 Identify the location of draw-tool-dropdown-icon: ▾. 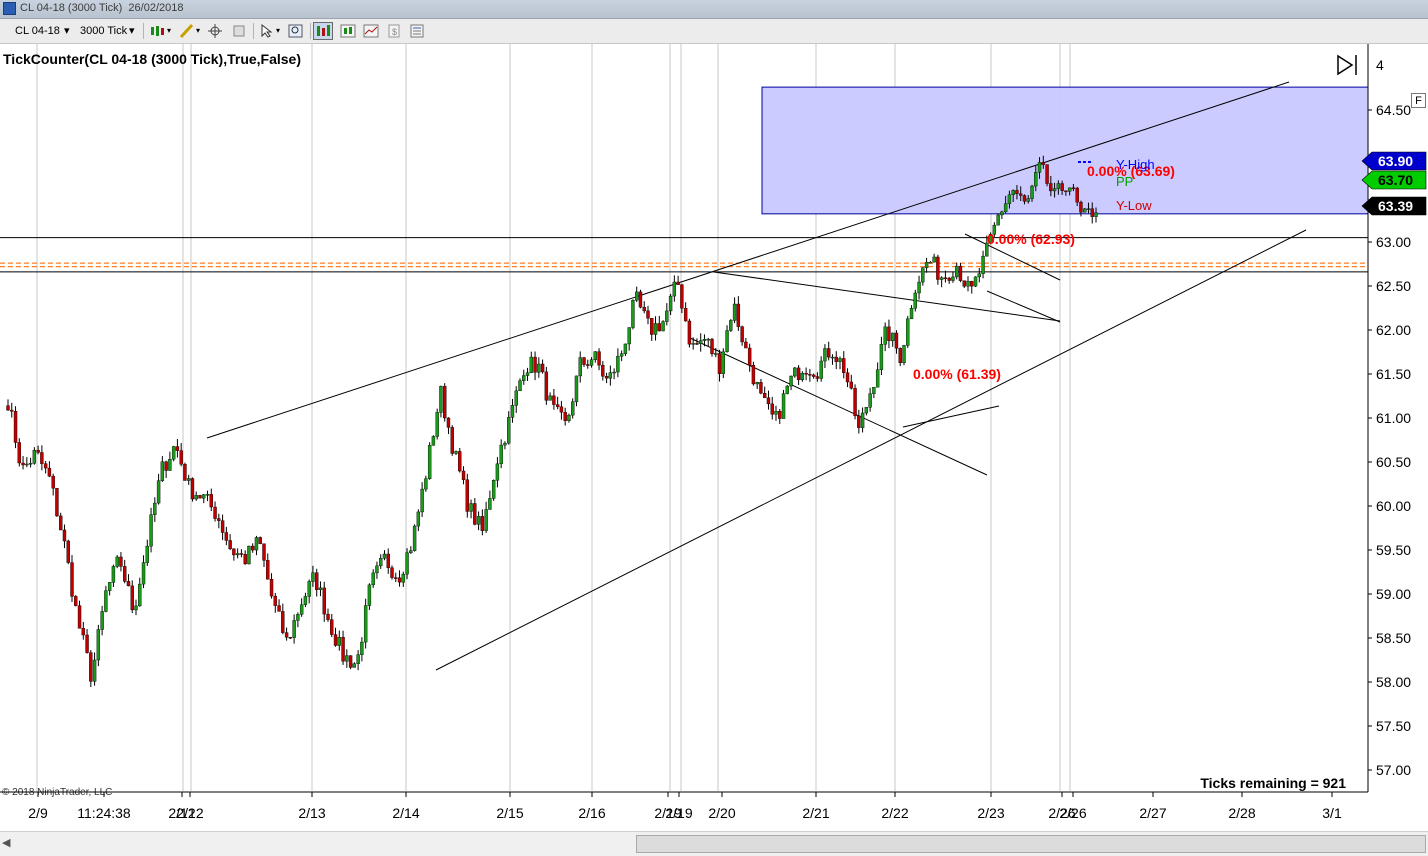
(198, 30).